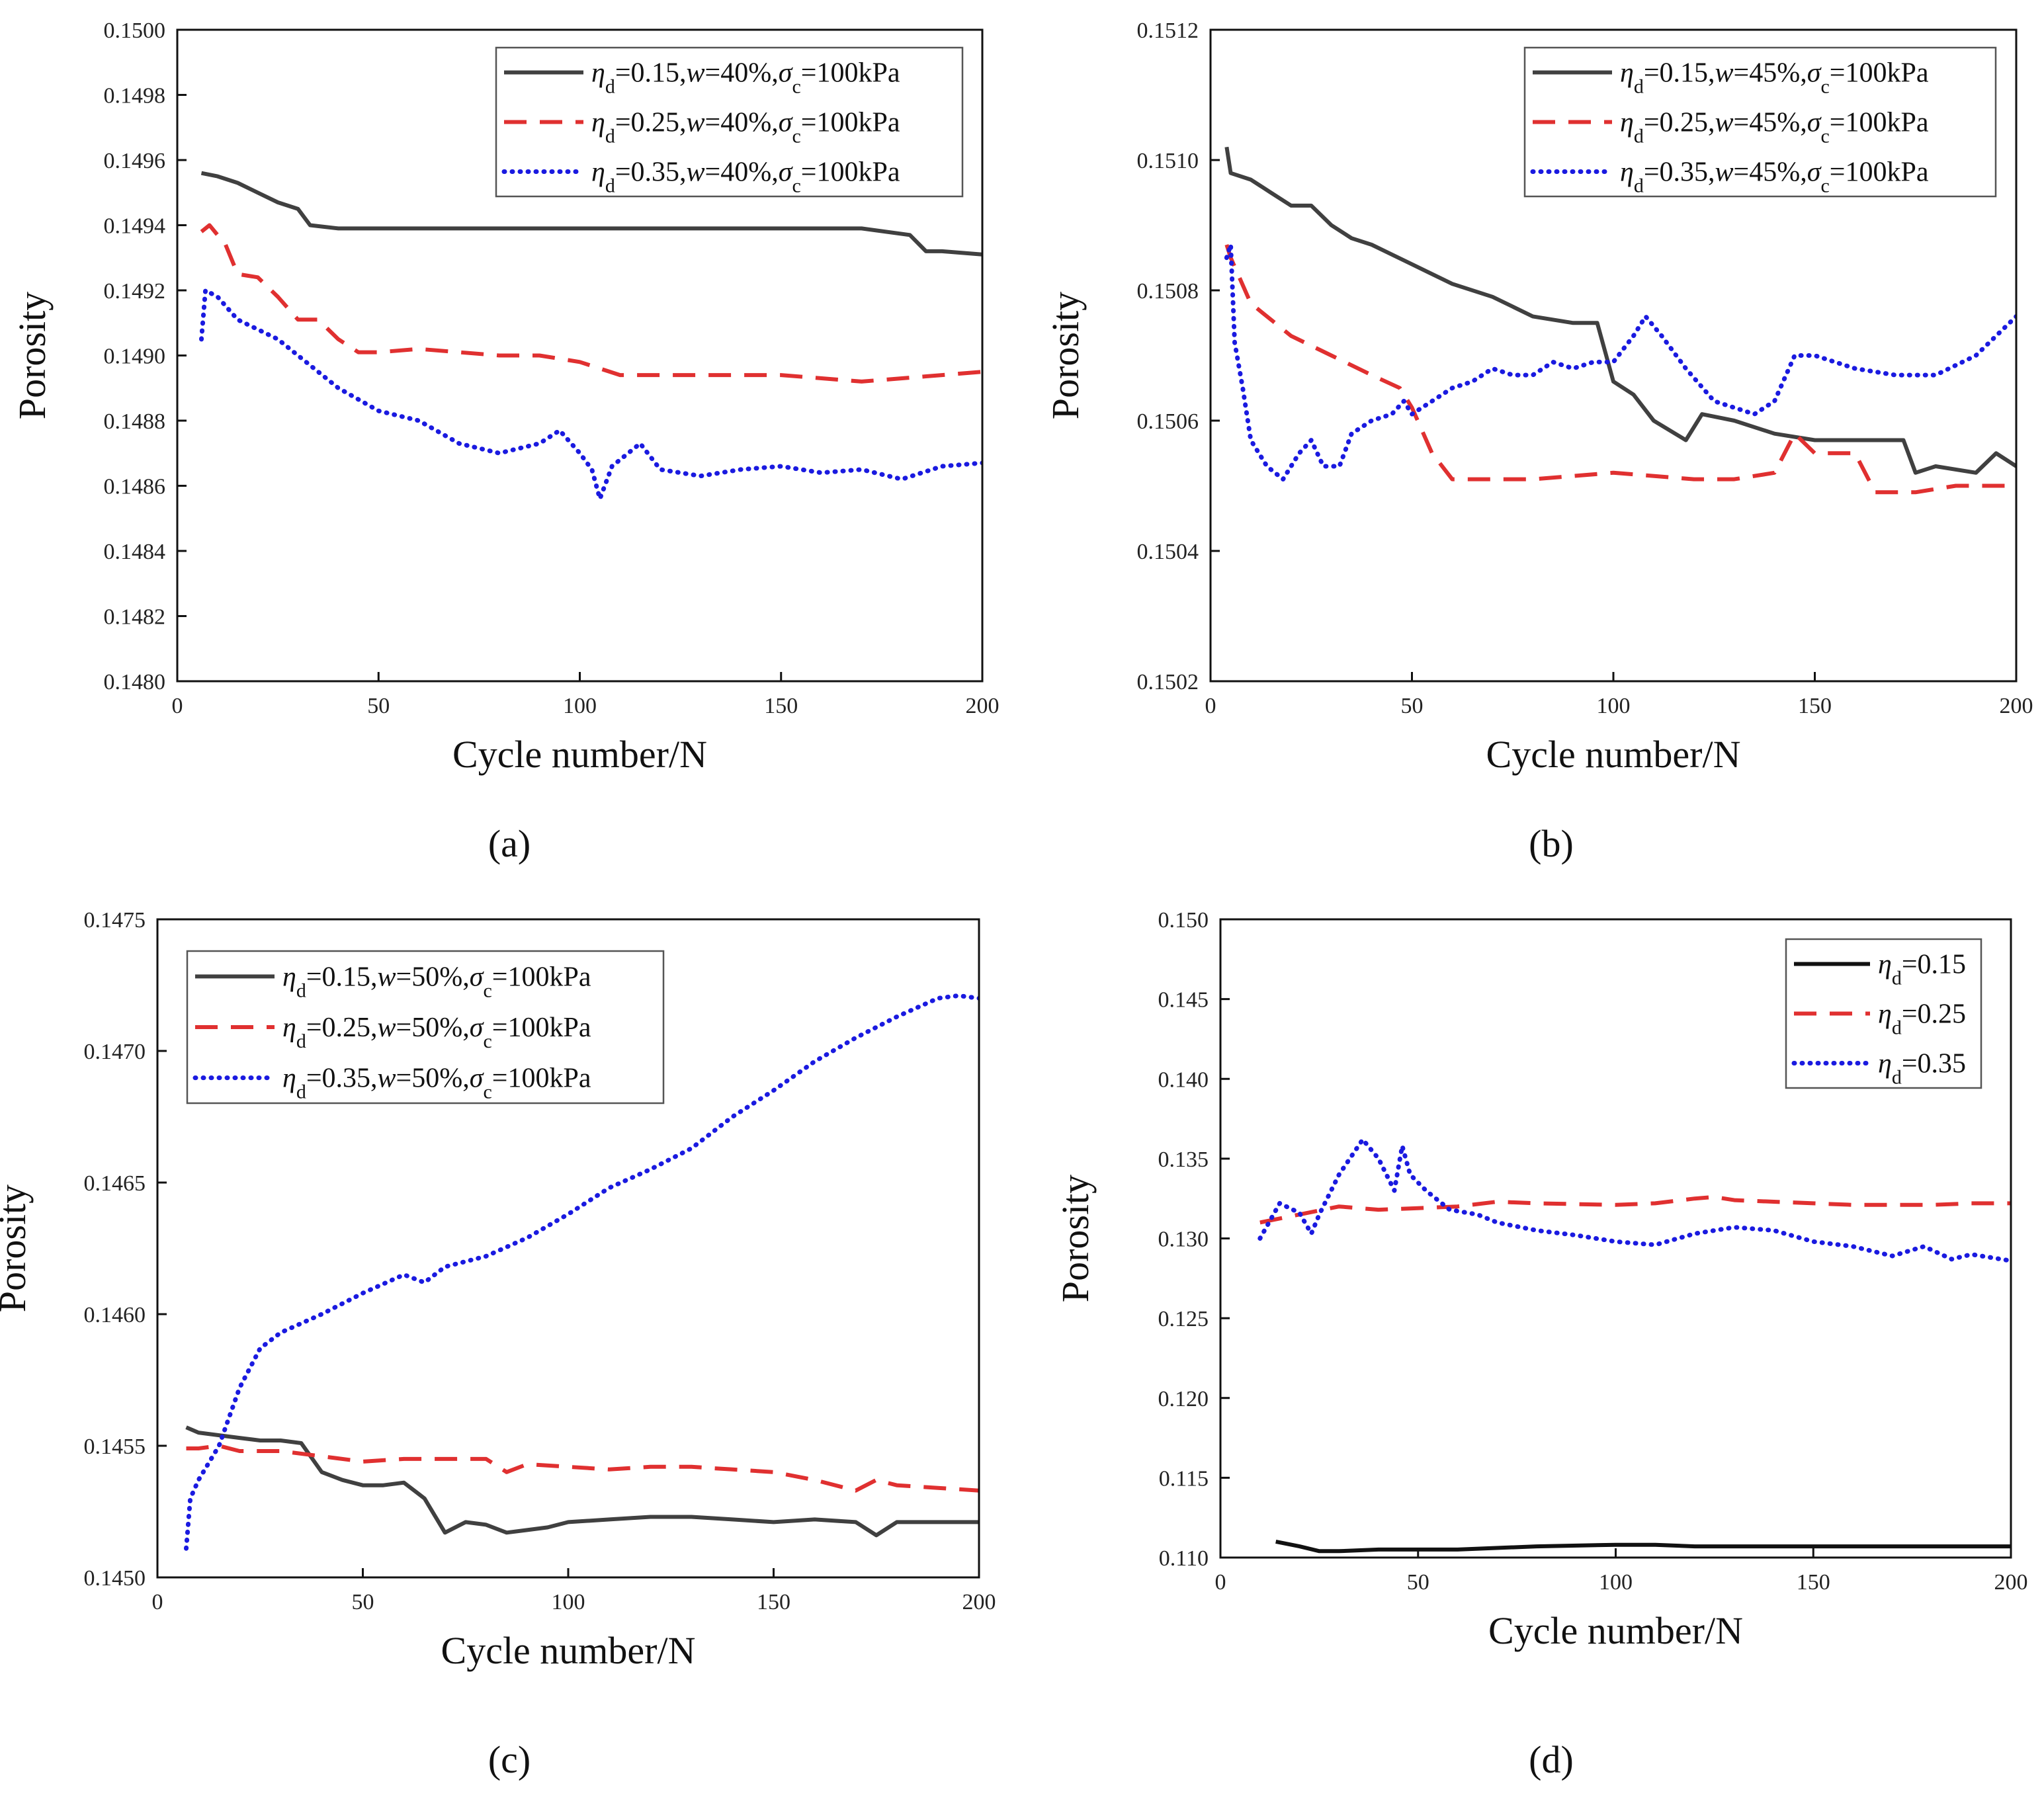 This screenshot has width=2044, height=1793. I want to click on legend-entry-3: ηd=0.35,w=40%,σc=100kPa, so click(746, 177).